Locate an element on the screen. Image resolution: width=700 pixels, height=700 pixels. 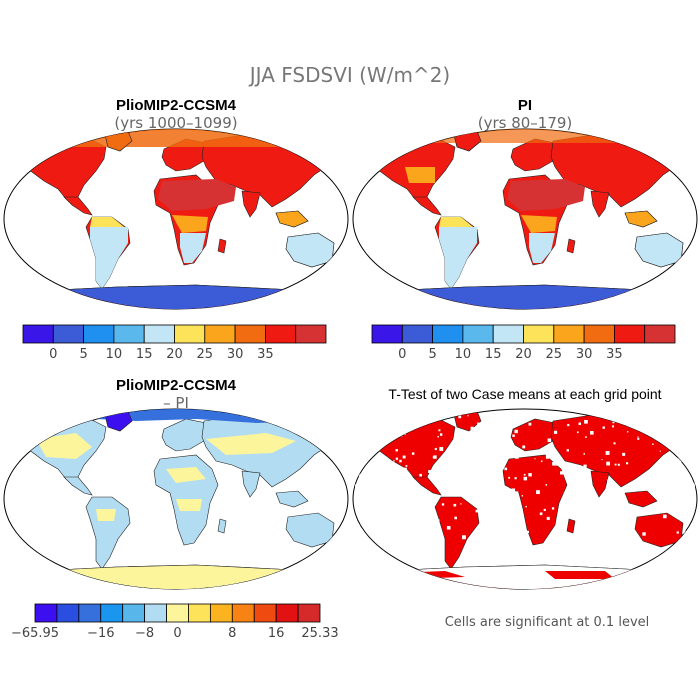
colorbar-tick-label: 15 is located at coordinates (144, 354).